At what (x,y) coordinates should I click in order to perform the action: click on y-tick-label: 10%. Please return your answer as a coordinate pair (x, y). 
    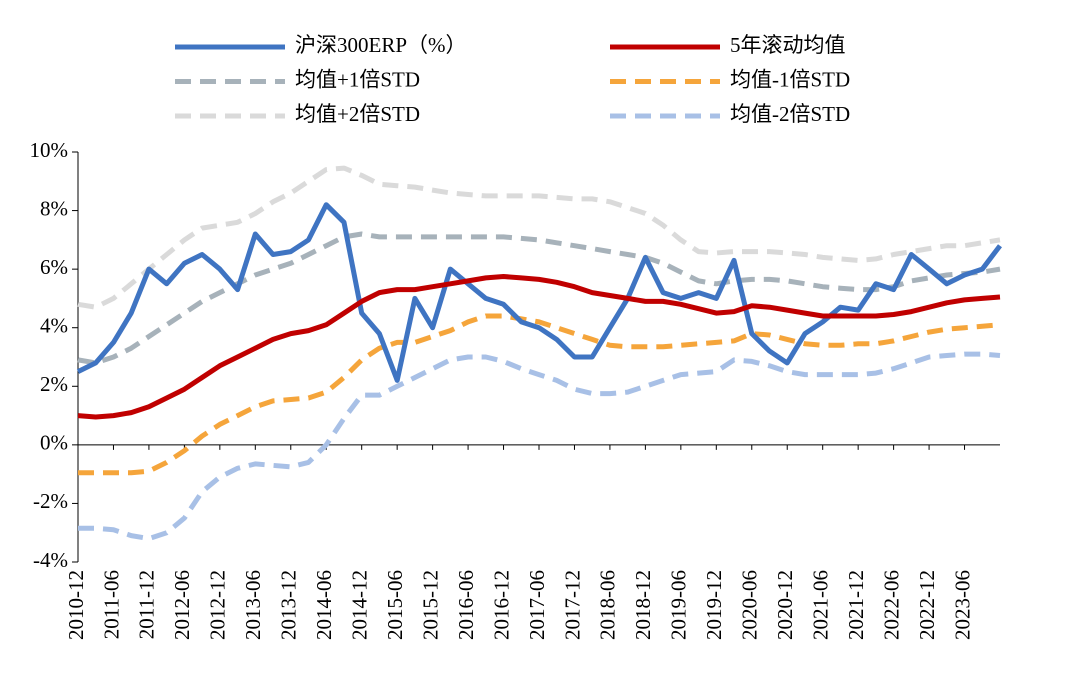
    Looking at the image, I should click on (49, 150).